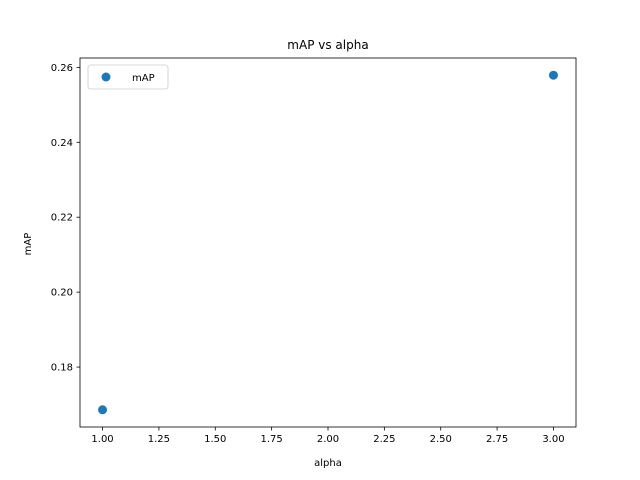 The height and width of the screenshot is (480, 640). What do you see at coordinates (62, 143) in the screenshot?
I see `y-tick-label: 0.24` at bounding box center [62, 143].